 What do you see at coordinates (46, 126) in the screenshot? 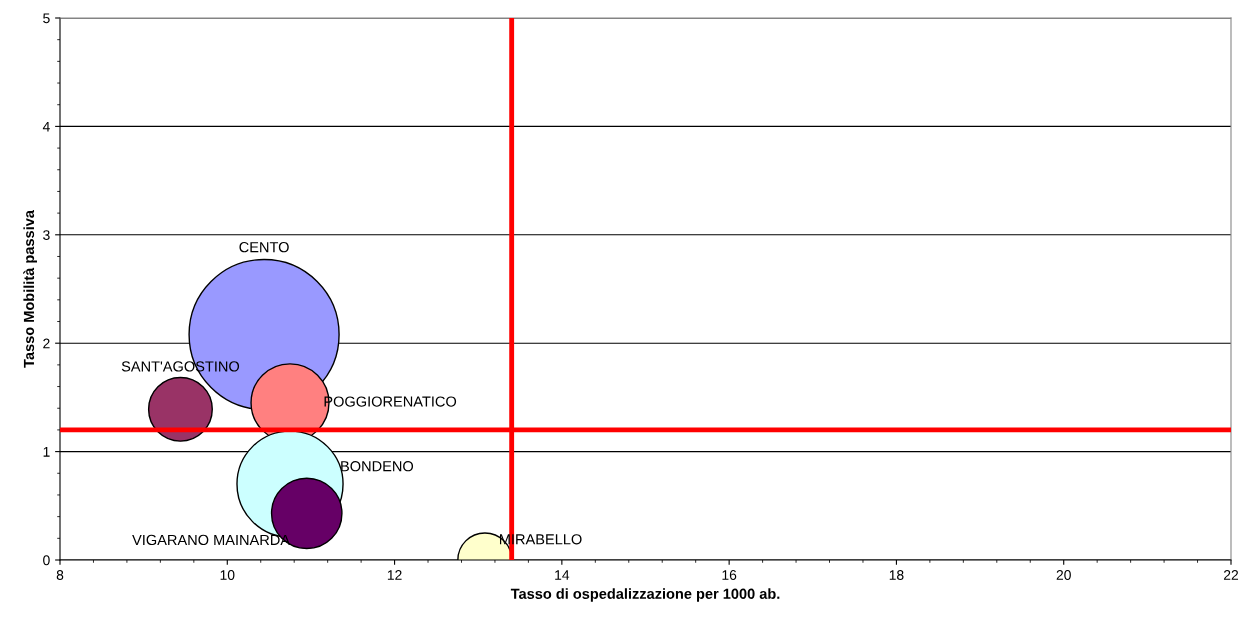
I see `y-tick-label: 4` at bounding box center [46, 126].